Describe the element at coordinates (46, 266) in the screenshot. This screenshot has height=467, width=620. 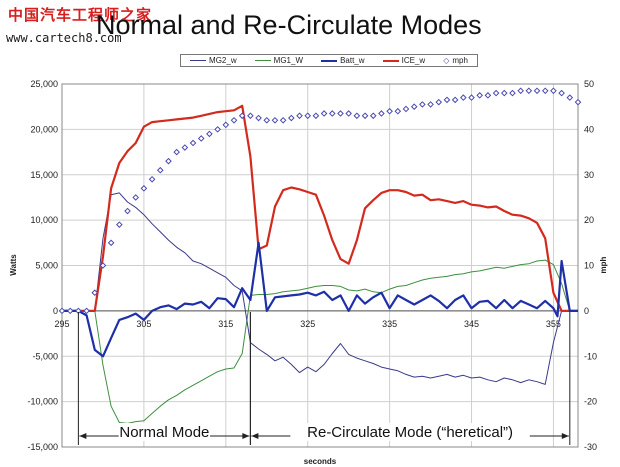
I see `y-tick-label: 5,000` at that location.